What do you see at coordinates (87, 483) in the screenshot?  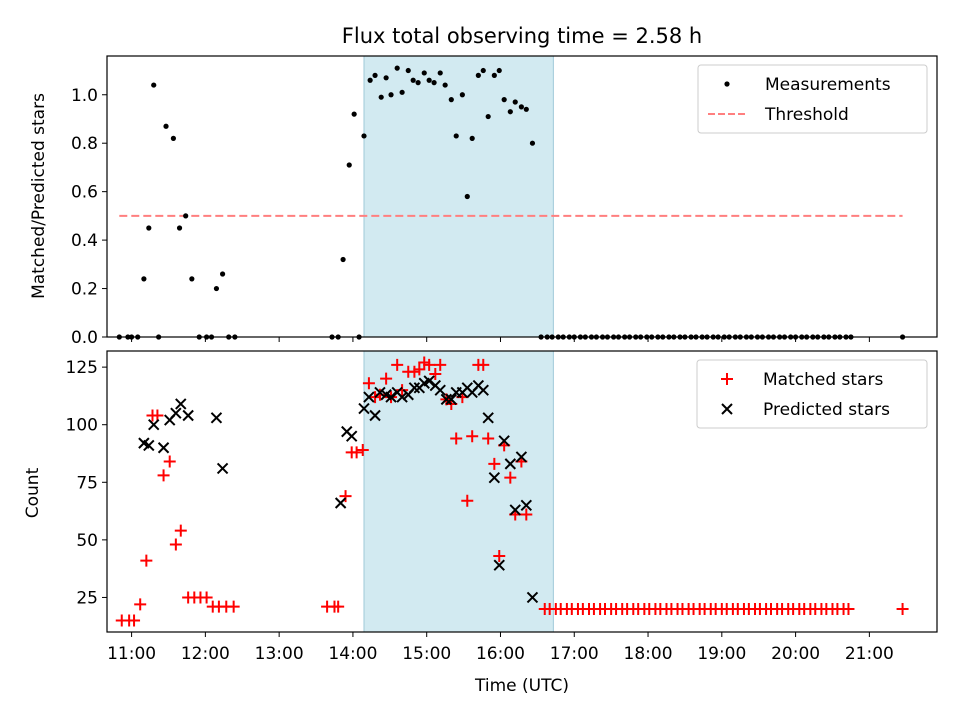 I see `bot-y-tick-label: 75` at bounding box center [87, 483].